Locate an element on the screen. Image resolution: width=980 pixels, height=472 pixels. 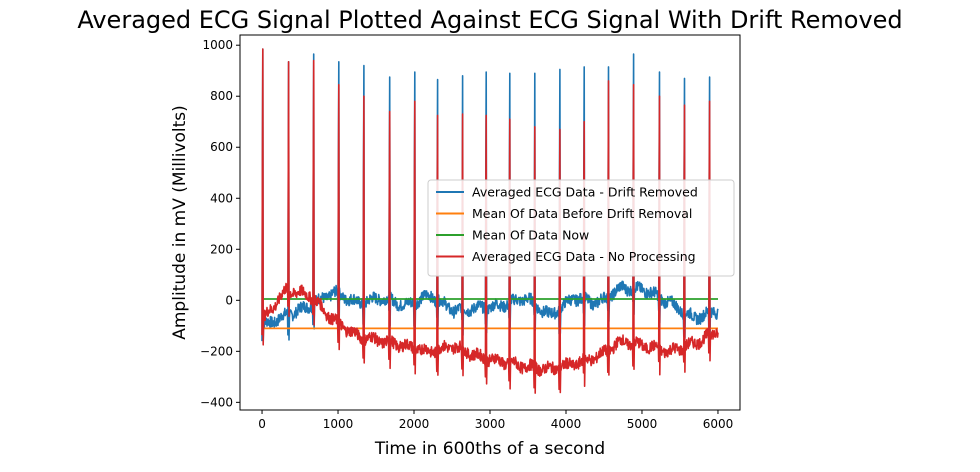
y-tick-label: −200 is located at coordinates (216, 351).